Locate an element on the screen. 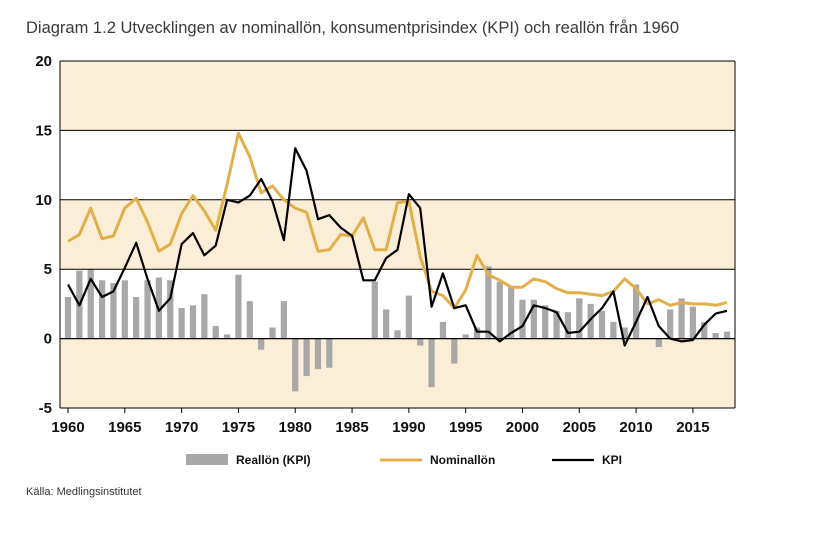 Image resolution: width=824 pixels, height=534 pixels. bar-1971 is located at coordinates (193, 322).